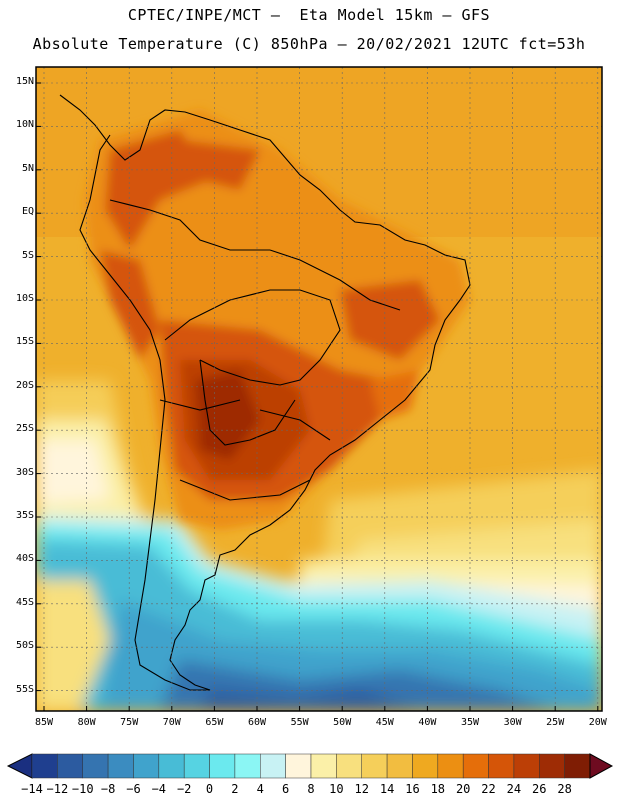 Image resolution: width=618 pixels, height=800 pixels. What do you see at coordinates (514, 789) in the screenshot?
I see `colorbar-label: 24` at bounding box center [514, 789].